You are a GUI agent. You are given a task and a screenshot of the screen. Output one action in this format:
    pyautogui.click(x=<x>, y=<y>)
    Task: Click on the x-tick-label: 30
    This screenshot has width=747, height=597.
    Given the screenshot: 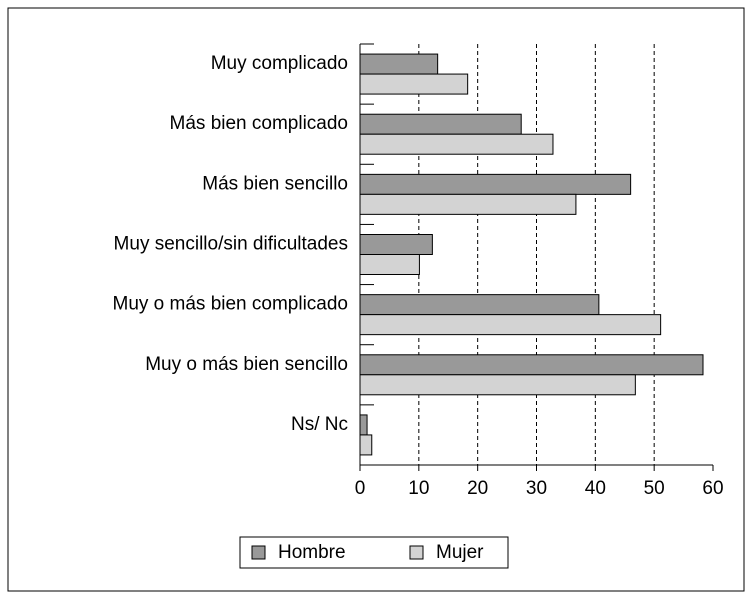 What is the action you would take?
    pyautogui.click(x=536, y=488)
    